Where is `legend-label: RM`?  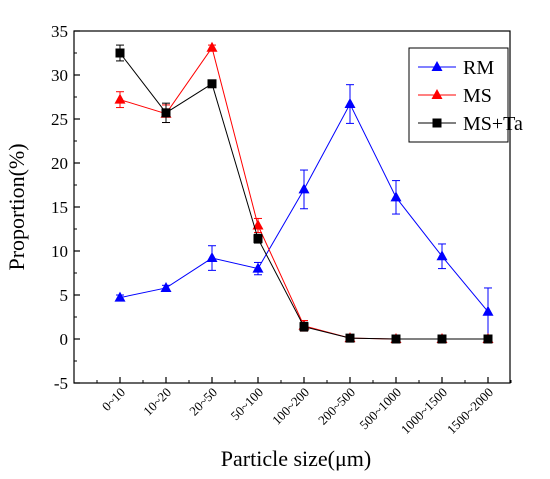 legend-label: RM is located at coordinates (478, 68).